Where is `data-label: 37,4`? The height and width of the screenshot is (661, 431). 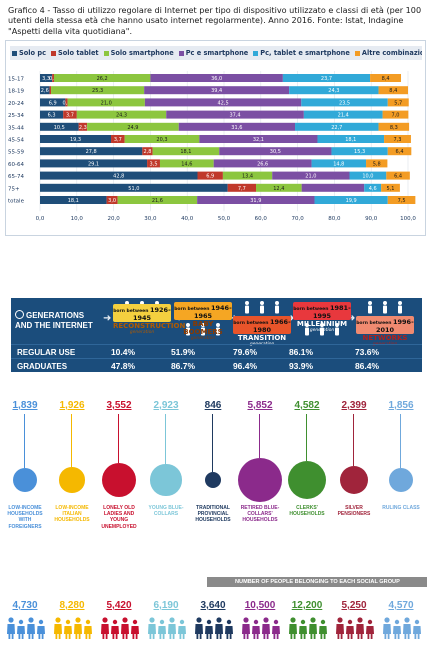
data-label: 37,4 is located at coordinates (234, 116).